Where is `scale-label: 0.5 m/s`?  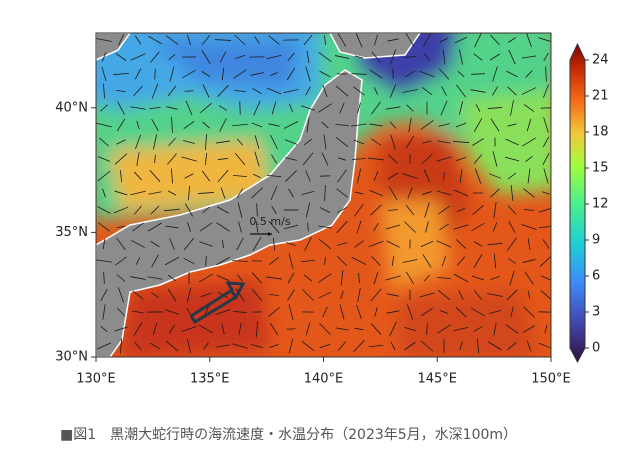
scale-label: 0.5 m/s is located at coordinates (269, 221).